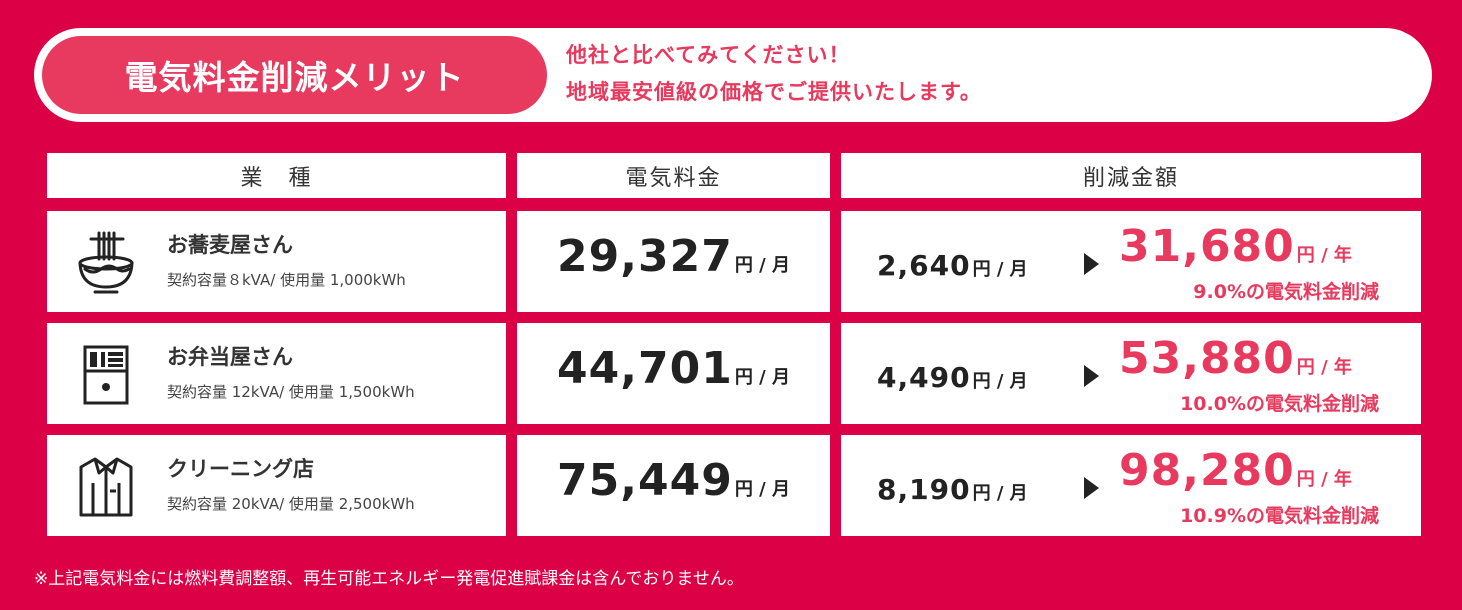 The height and width of the screenshot is (610, 1462). What do you see at coordinates (276, 373) in the screenshot?
I see `business-cell: お弁当屋さん 契約容量 12kVA/ 使用量 1,500kWh` at bounding box center [276, 373].